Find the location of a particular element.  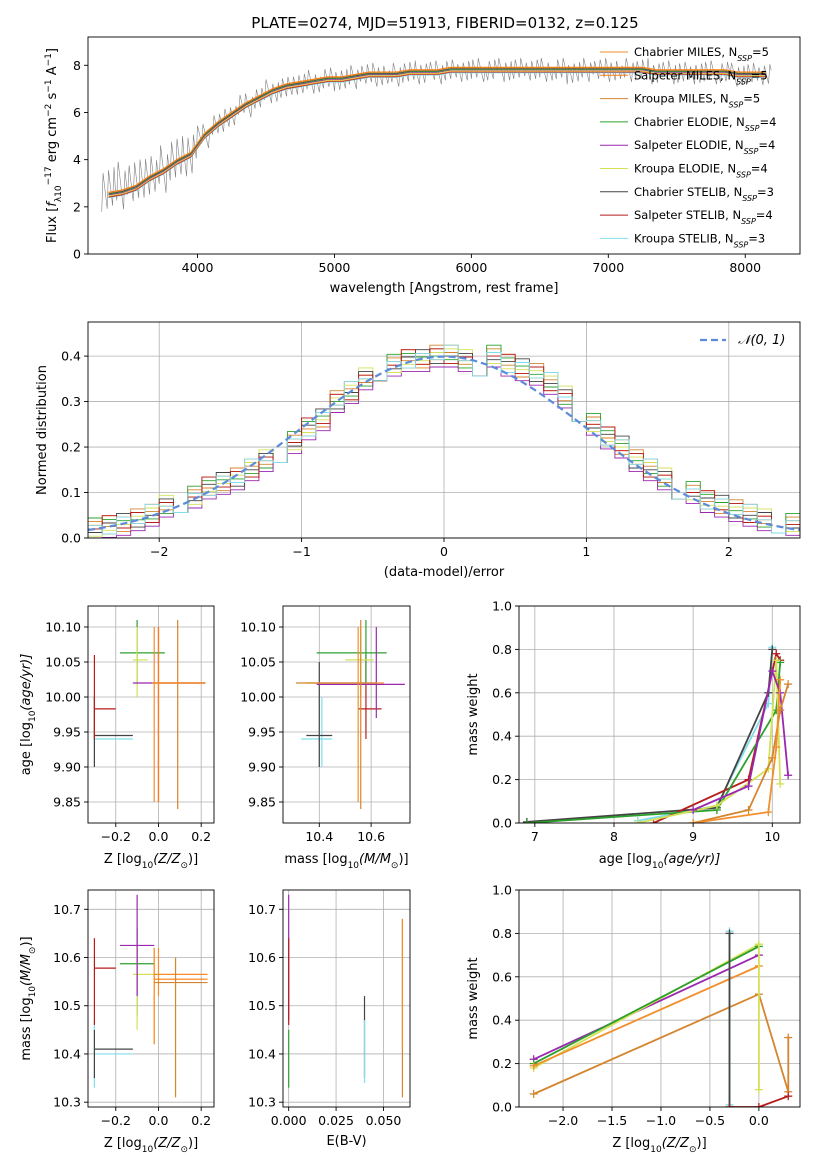

x-tick-label: −2 is located at coordinates (159, 551).